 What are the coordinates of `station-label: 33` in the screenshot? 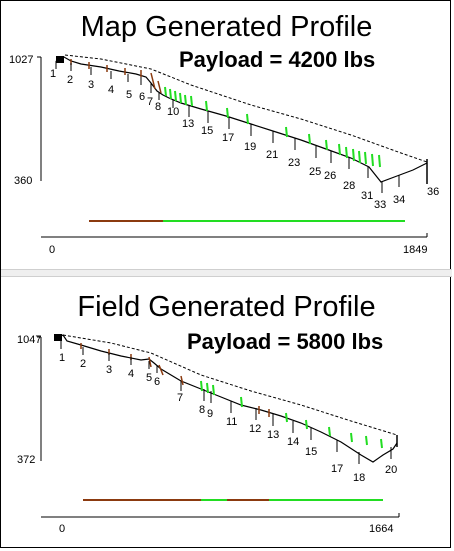 It's located at (380, 205).